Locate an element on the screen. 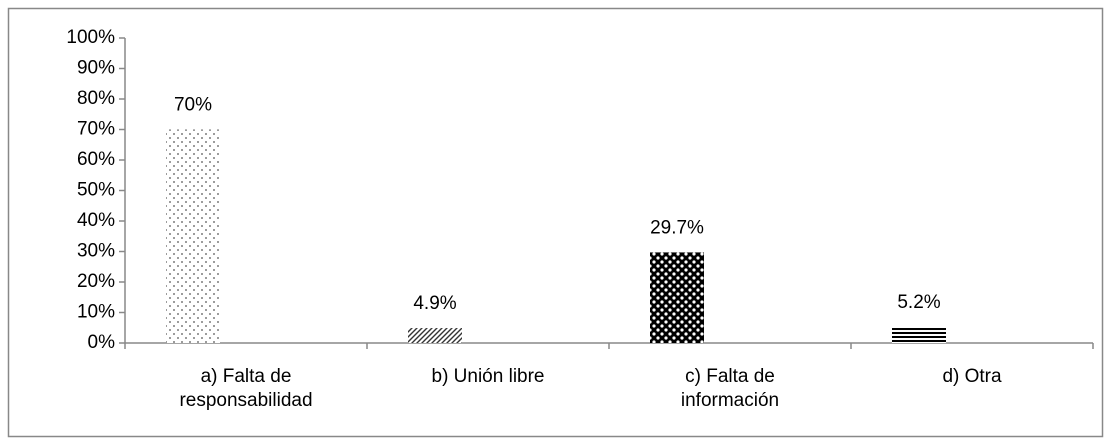  y-tick-label: 20% is located at coordinates (96, 281).